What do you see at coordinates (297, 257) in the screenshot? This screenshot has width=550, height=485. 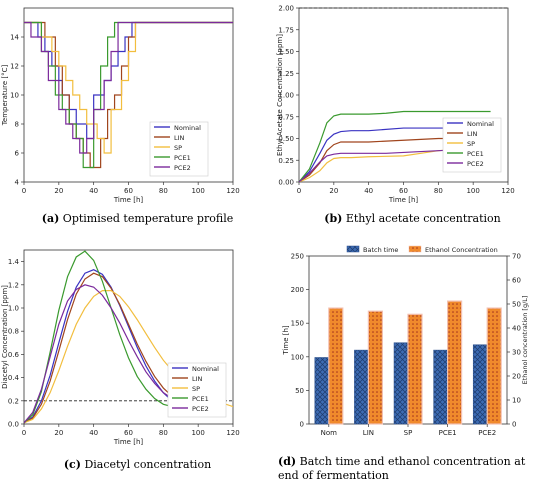 I see `y-tick-label: 250` at bounding box center [297, 257].